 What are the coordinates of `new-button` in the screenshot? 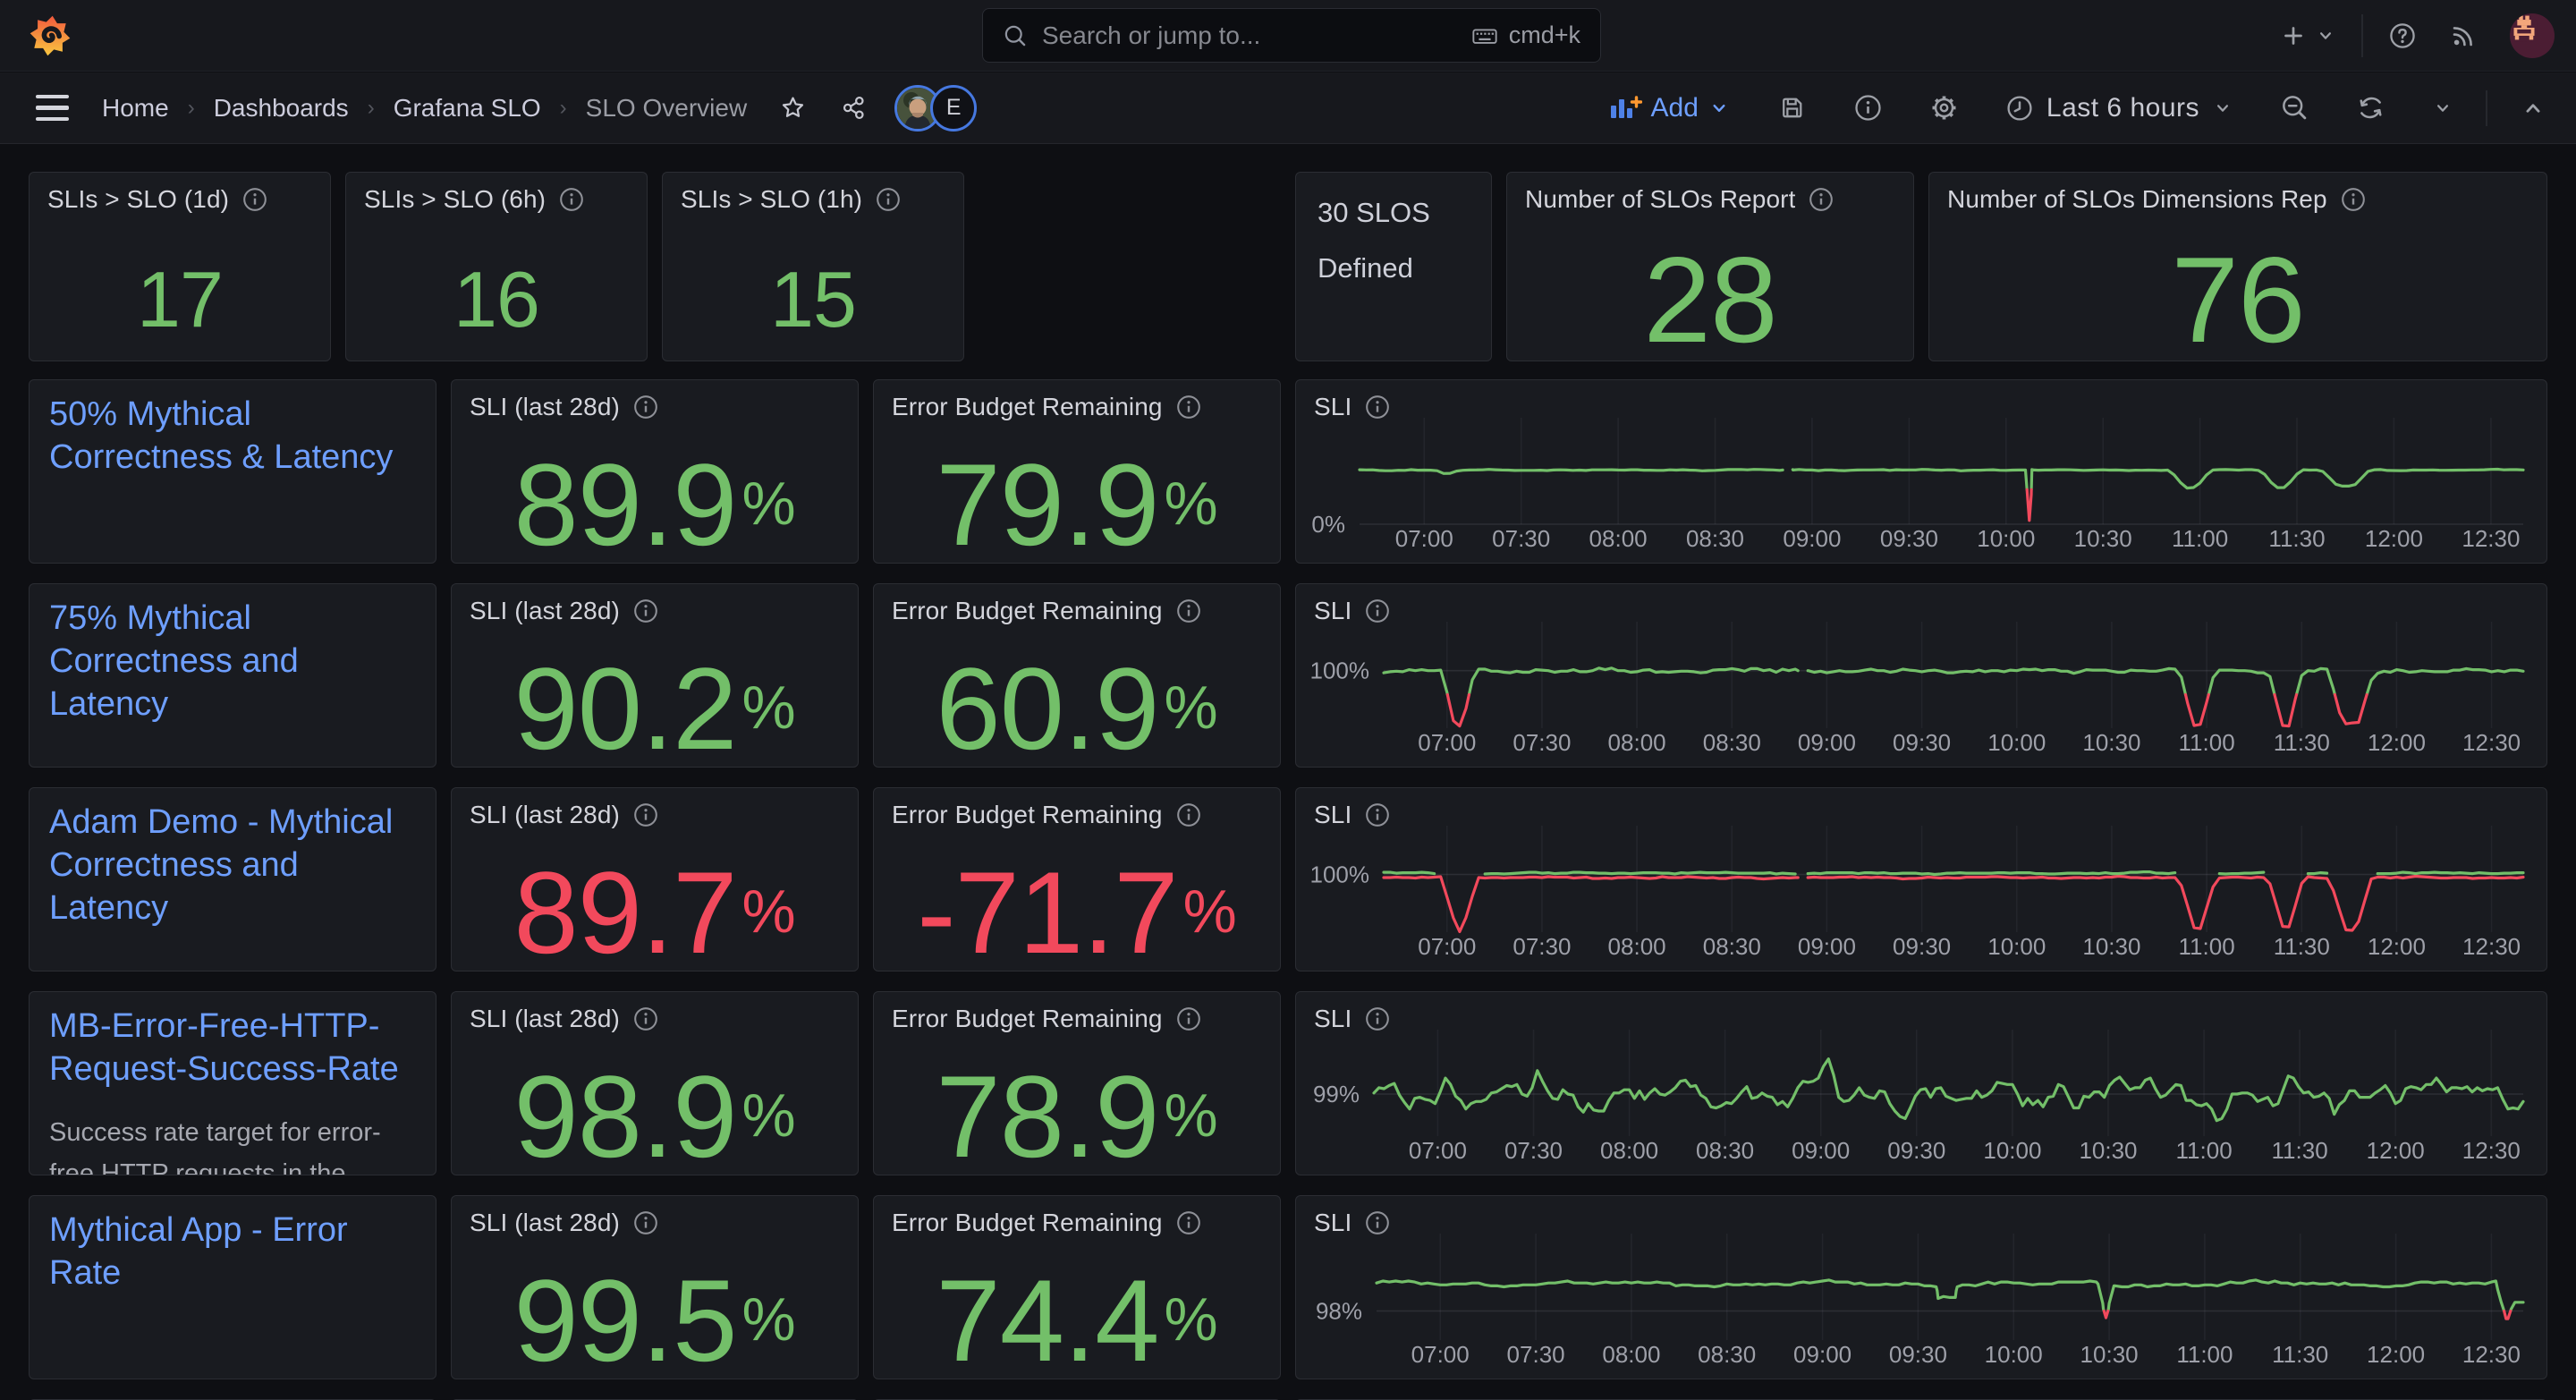 It's located at (2293, 35).